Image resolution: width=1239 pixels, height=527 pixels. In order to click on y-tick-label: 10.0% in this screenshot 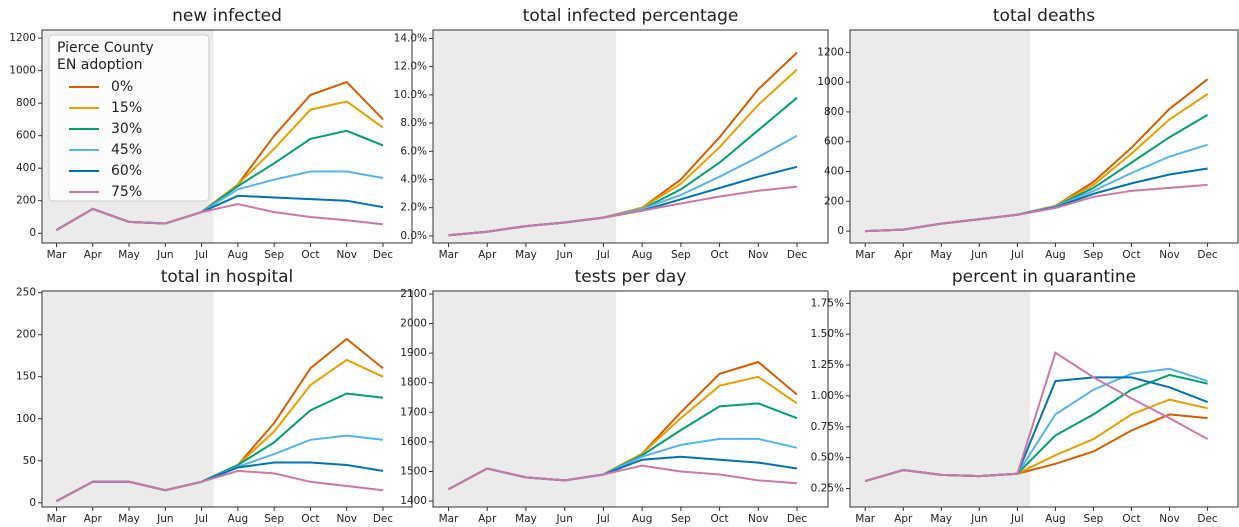, I will do `click(410, 95)`.